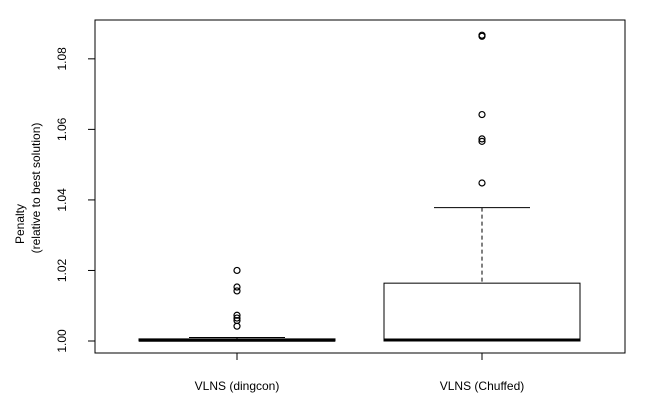  Describe the element at coordinates (62, 129) in the screenshot. I see `y-tick-label: 1.06` at that location.